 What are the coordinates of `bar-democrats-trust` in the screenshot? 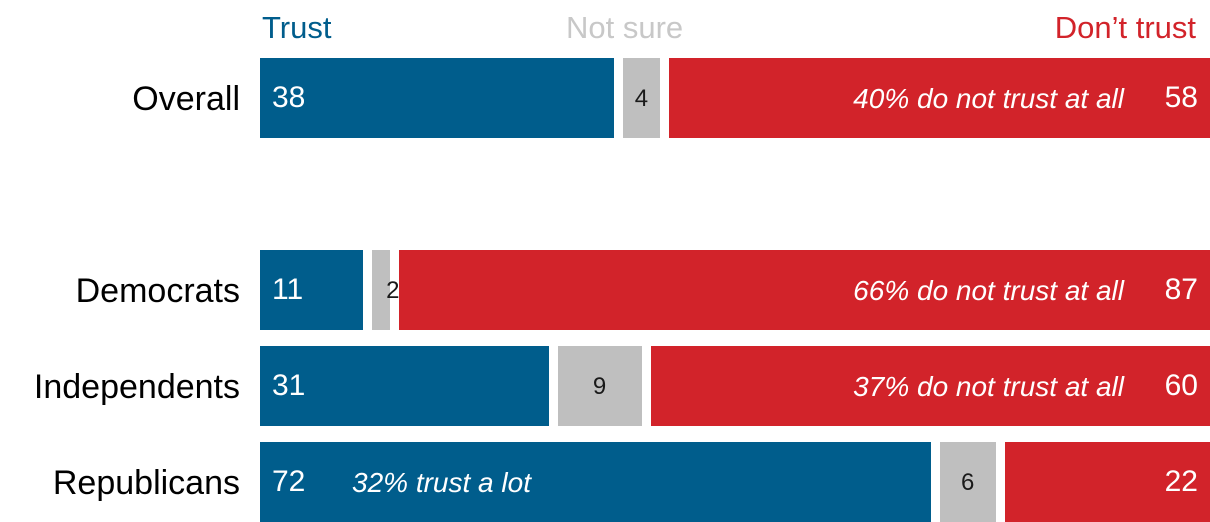 It's located at (311, 290).